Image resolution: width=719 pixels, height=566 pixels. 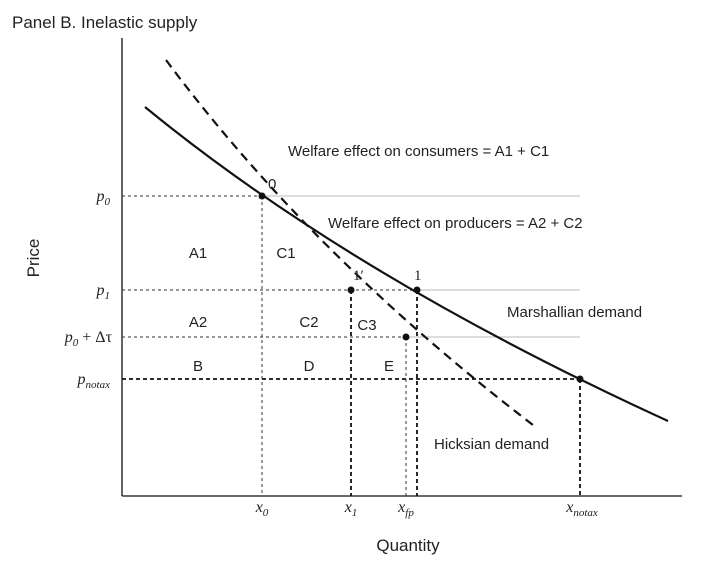 I want to click on point-notax, so click(x=580, y=379).